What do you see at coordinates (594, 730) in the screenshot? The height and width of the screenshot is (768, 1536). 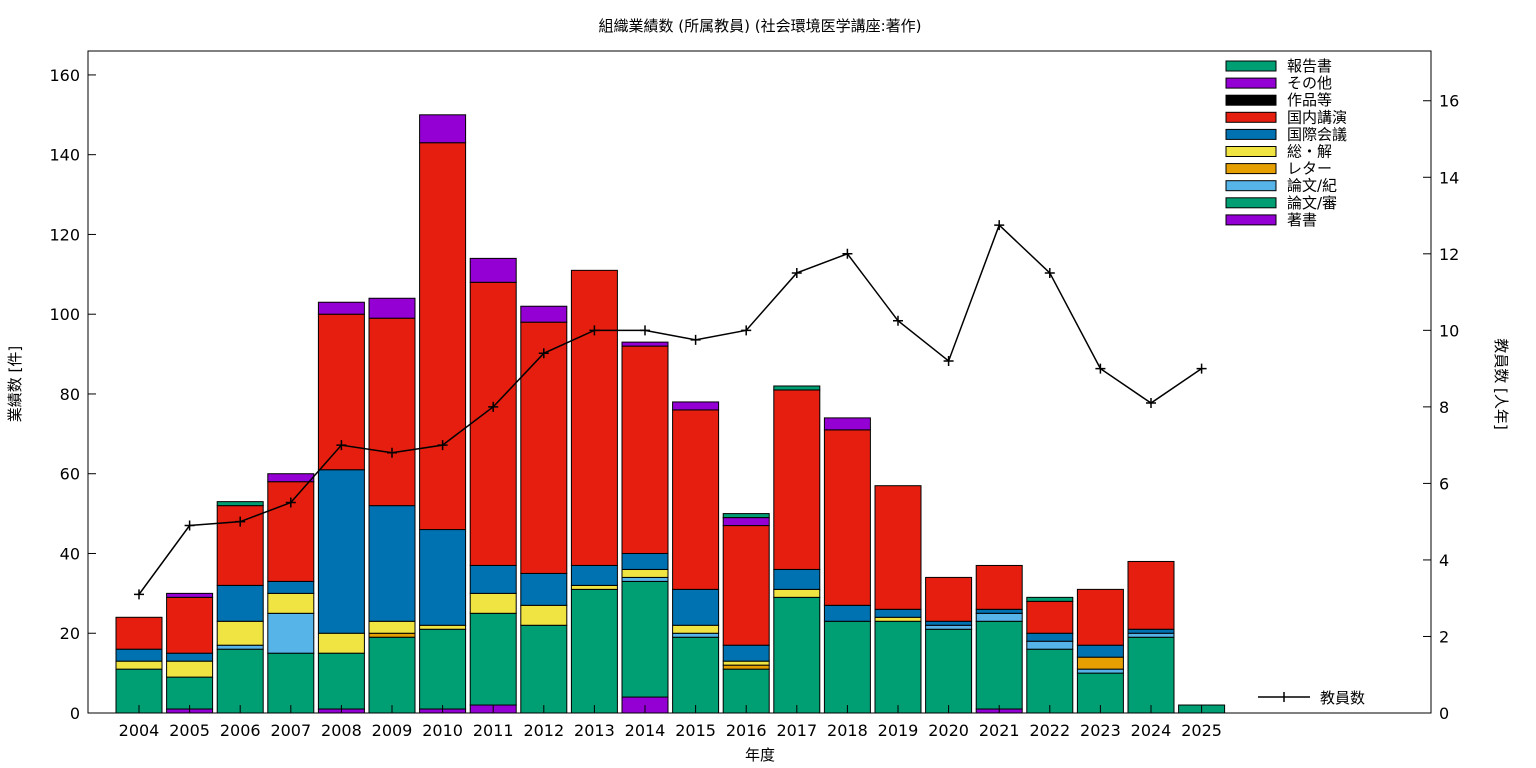 I see `x-tick-label: 2013` at bounding box center [594, 730].